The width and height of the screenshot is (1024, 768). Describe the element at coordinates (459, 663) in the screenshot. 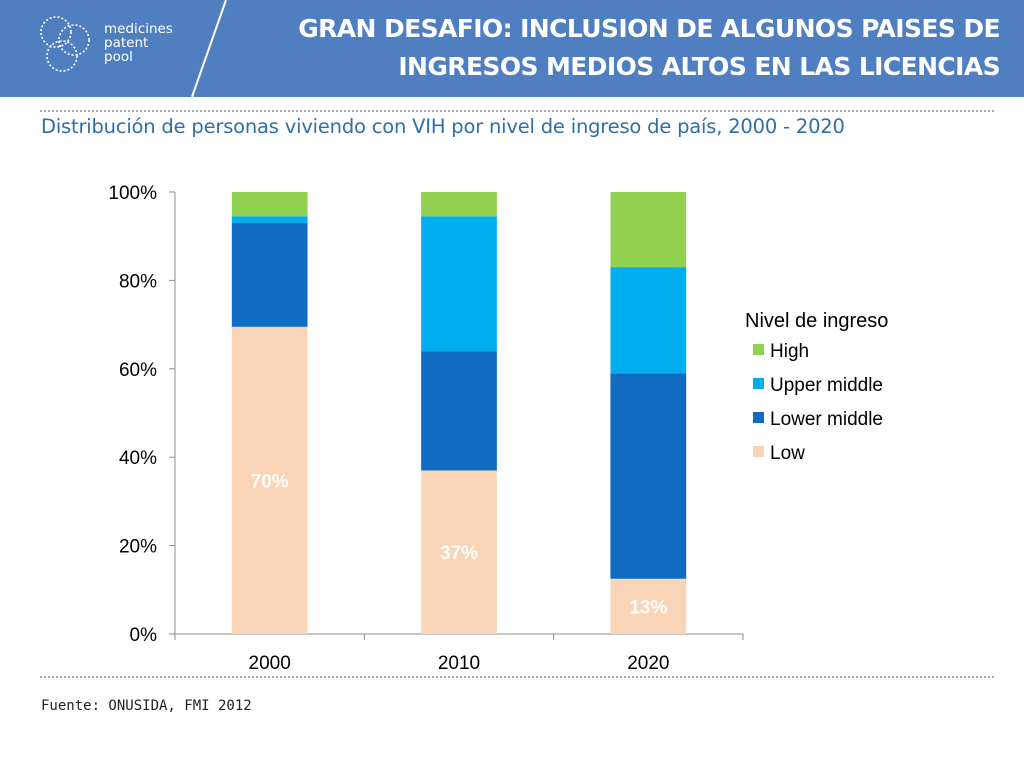

I see `x-tick-label: 2010` at that location.